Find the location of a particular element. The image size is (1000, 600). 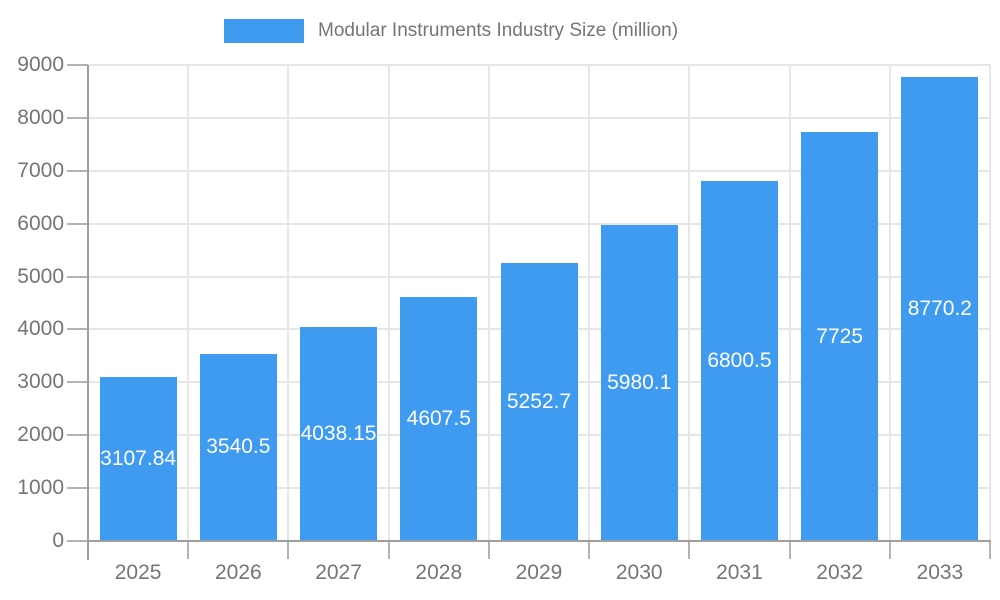

x-axis-label: 2032 is located at coordinates (840, 572).